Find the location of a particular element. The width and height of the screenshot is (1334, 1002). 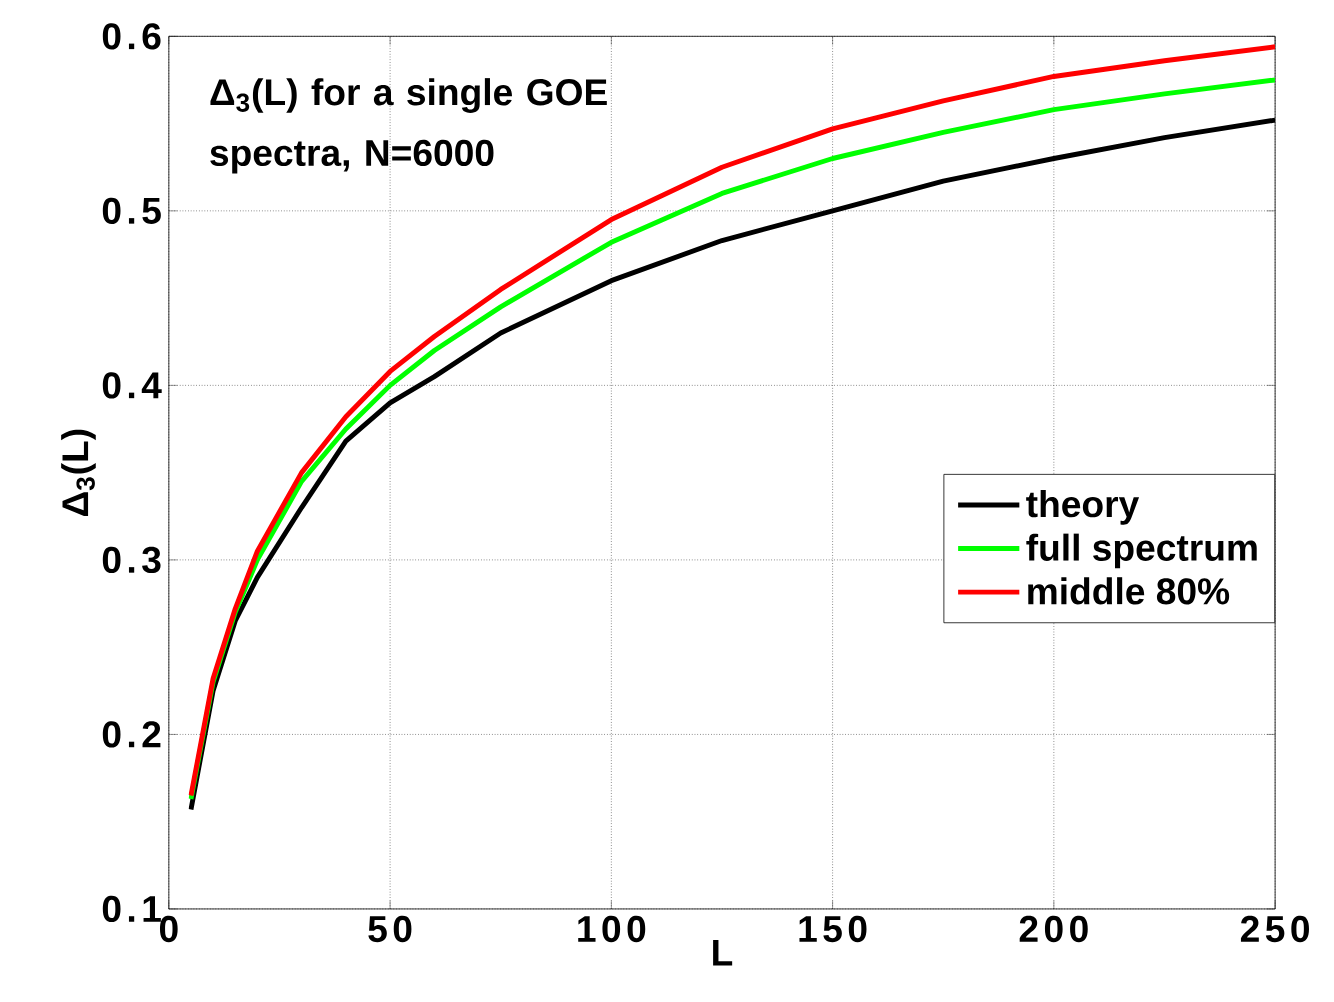

y-tick-label: 0.5 is located at coordinates (131, 210).